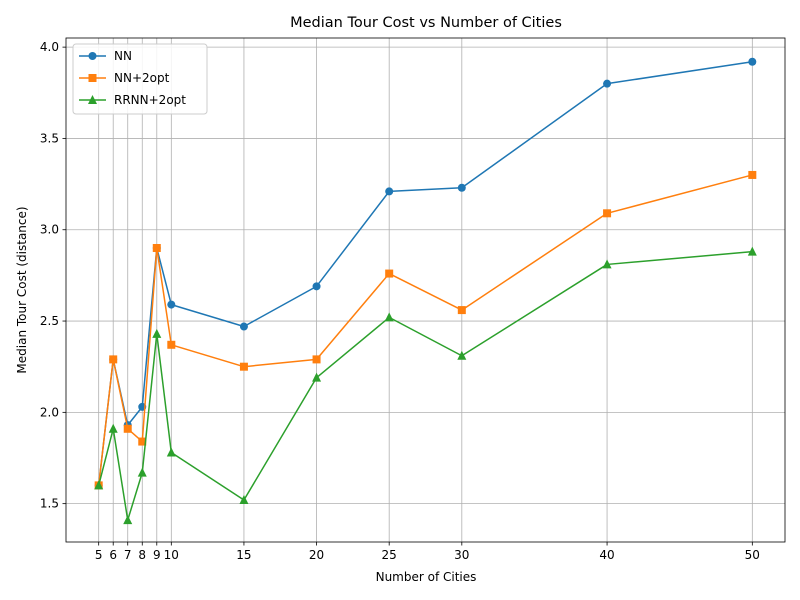  I want to click on legend: NN NN+2opt RRNN+2opt, so click(140, 79).